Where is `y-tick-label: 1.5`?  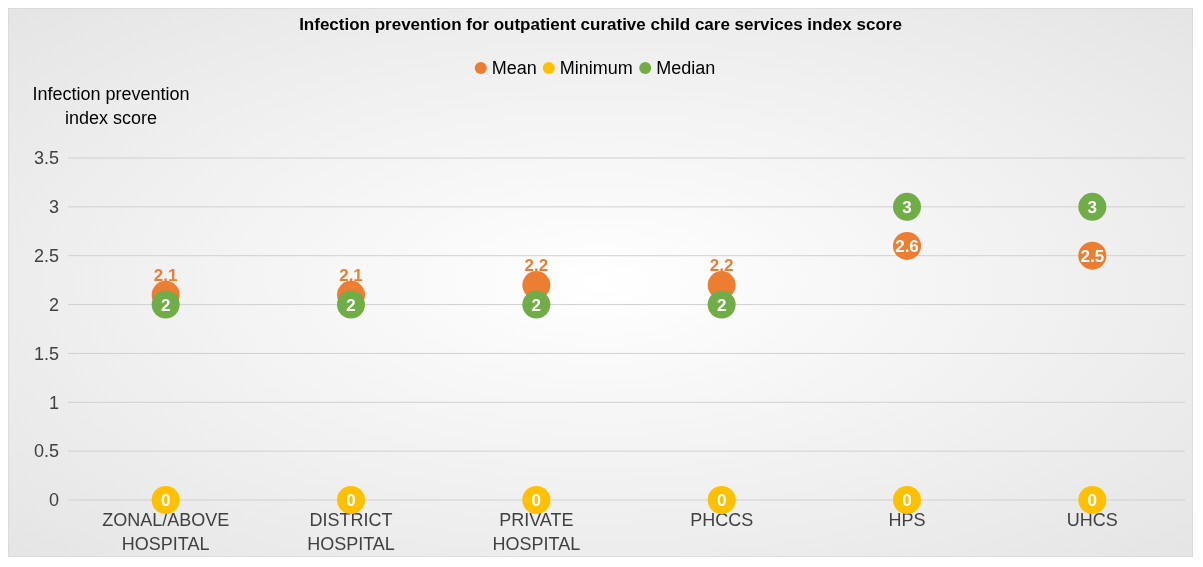 y-tick-label: 1.5 is located at coordinates (46, 353).